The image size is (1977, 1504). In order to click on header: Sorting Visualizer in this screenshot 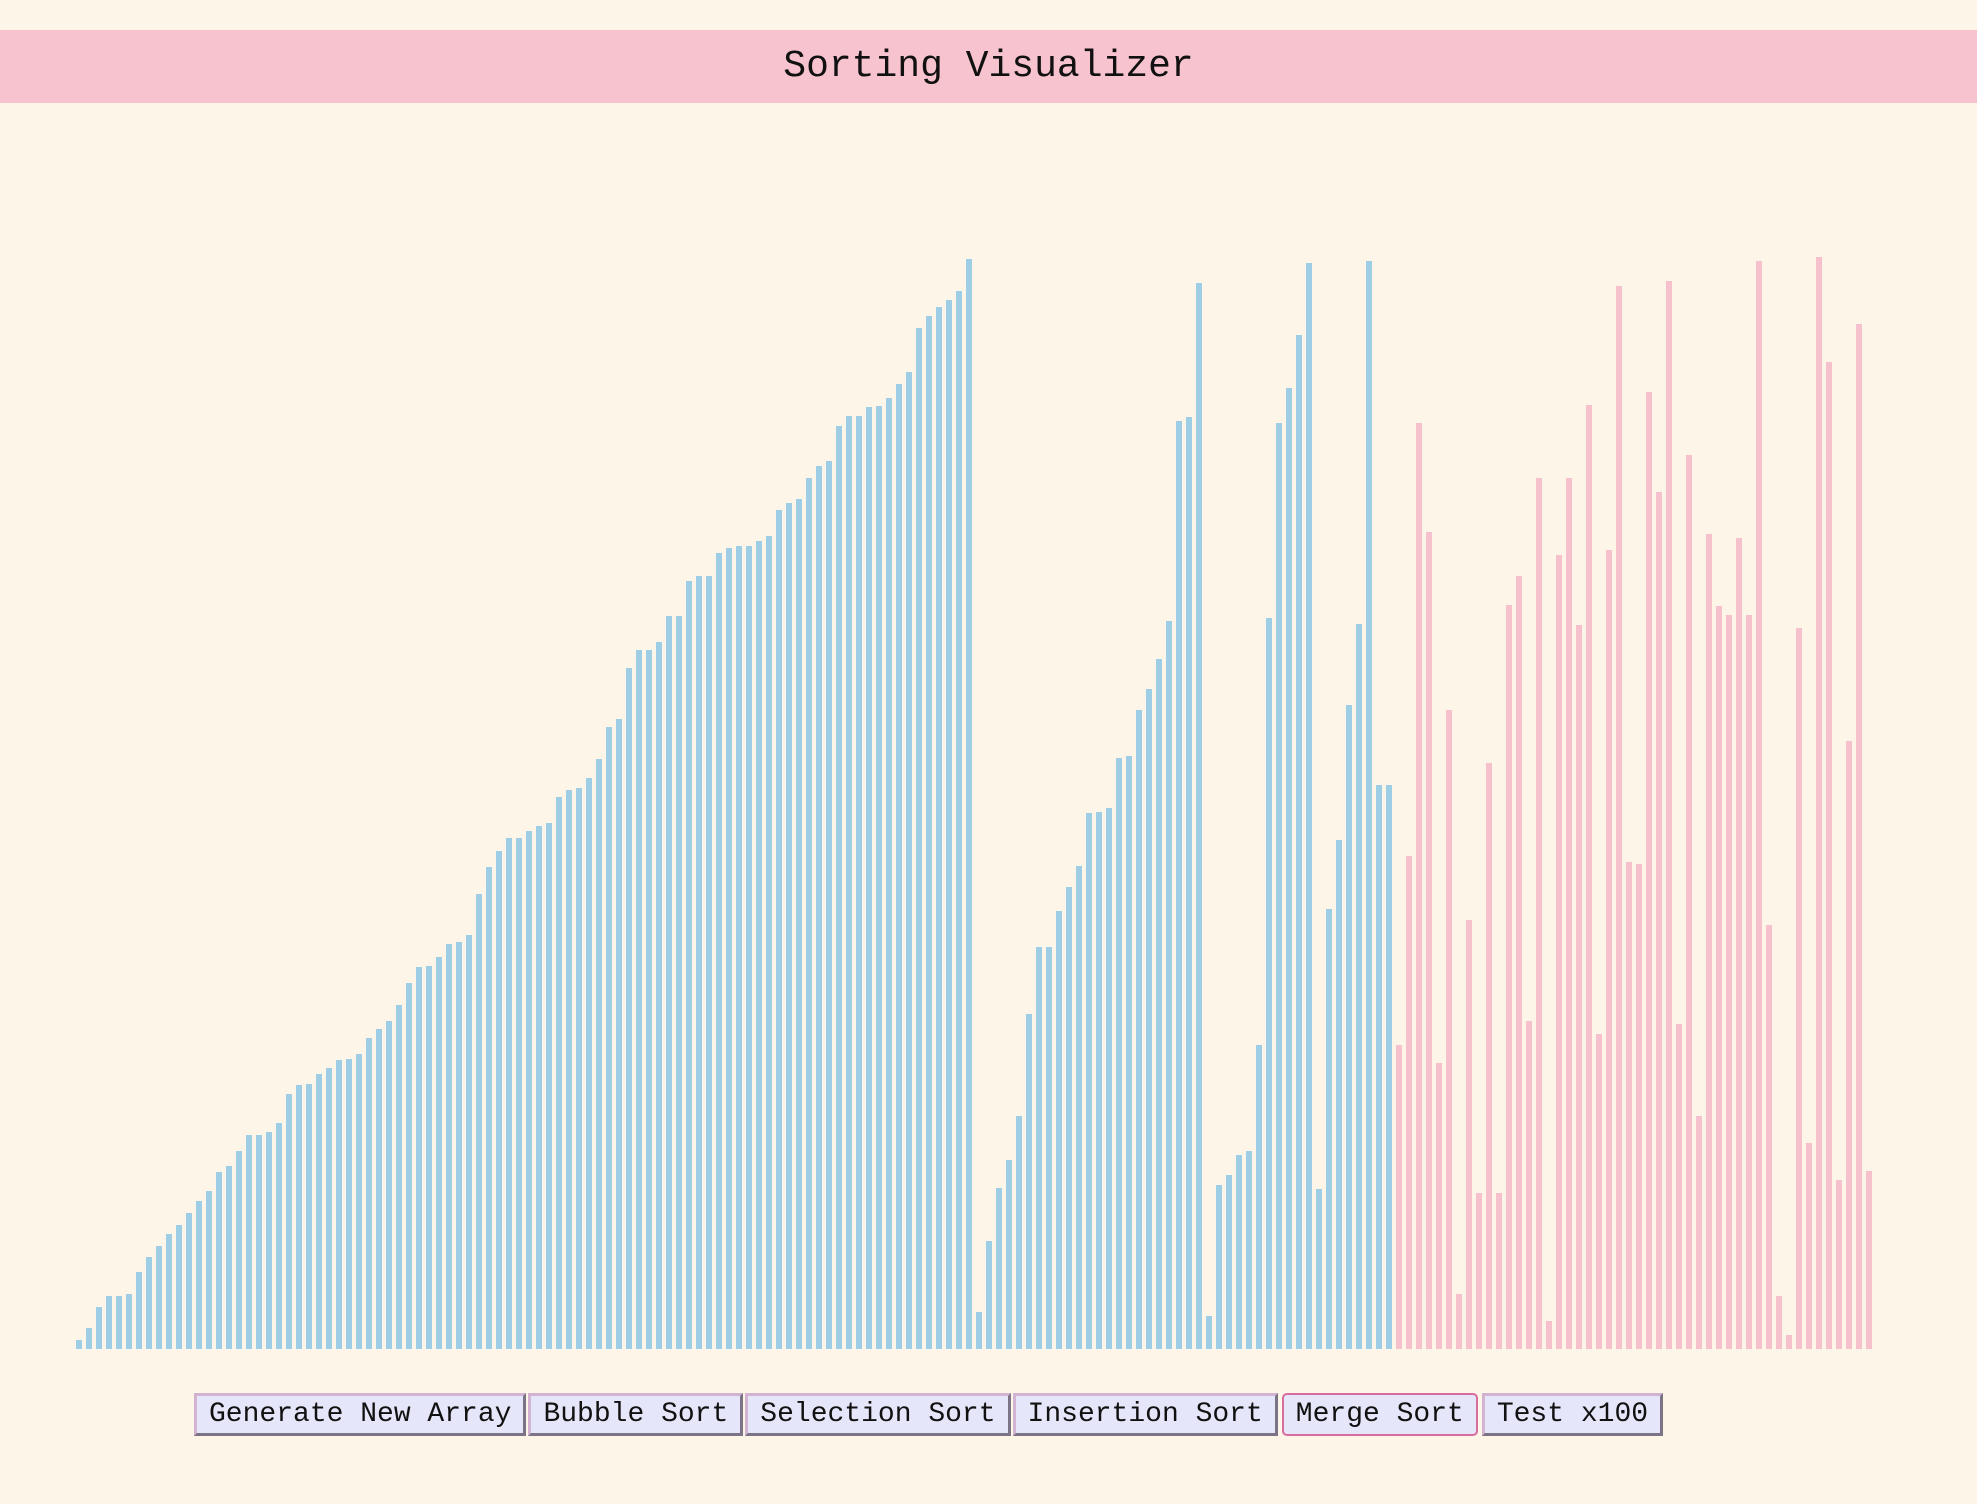, I will do `click(988, 66)`.